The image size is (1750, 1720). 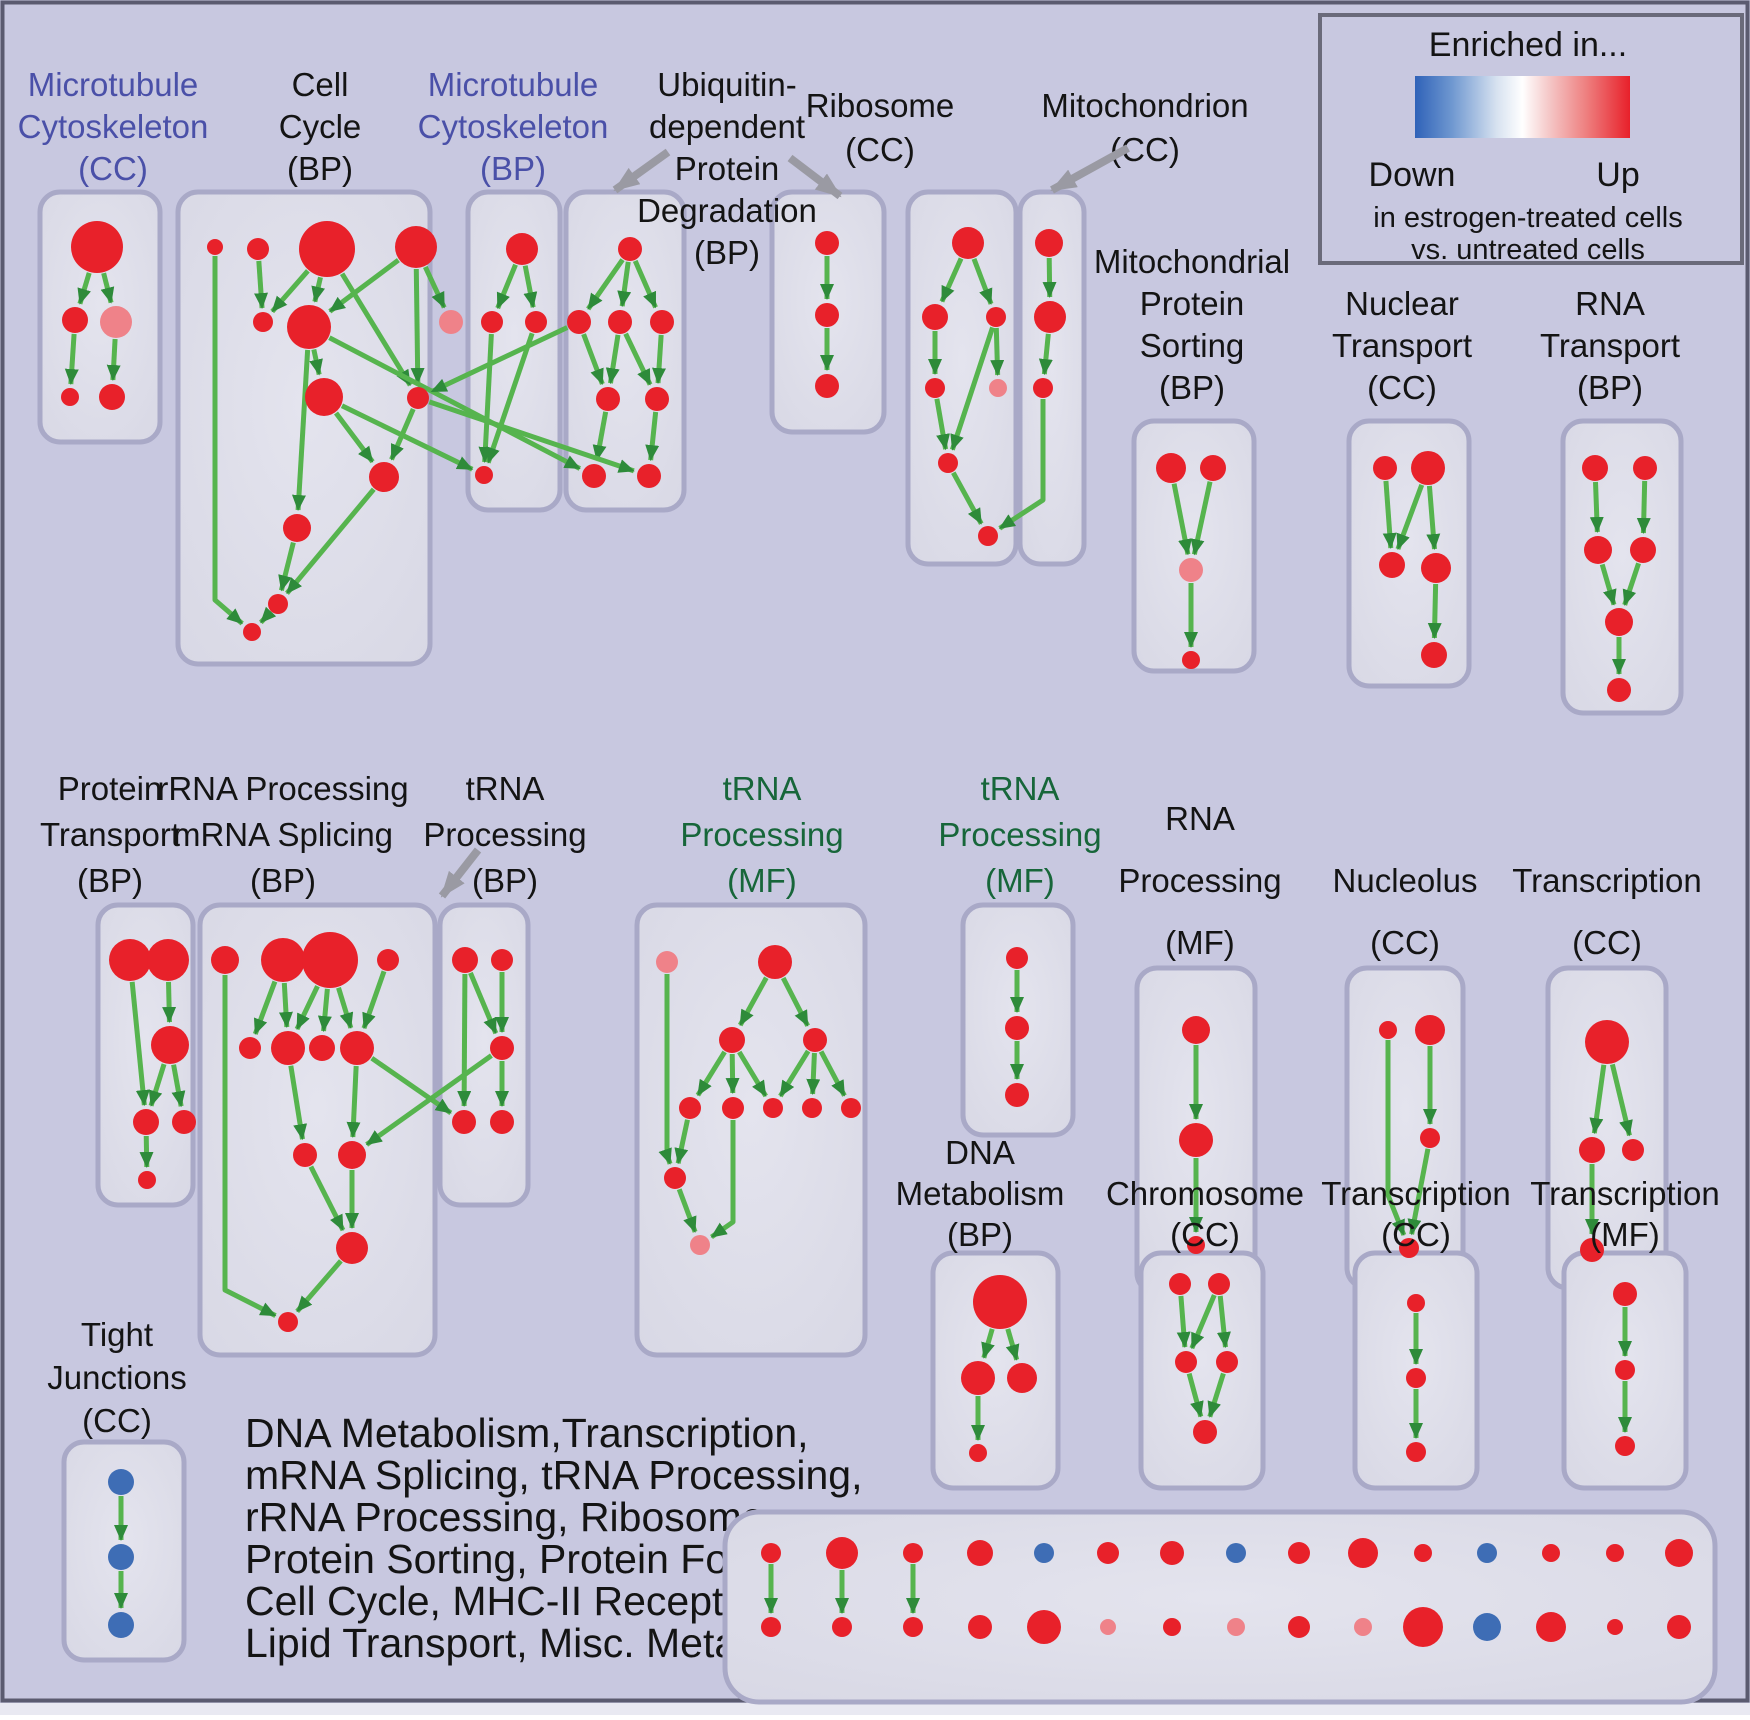 What do you see at coordinates (1000, 1302) in the screenshot?
I see `go-term-node-dna-met-big` at bounding box center [1000, 1302].